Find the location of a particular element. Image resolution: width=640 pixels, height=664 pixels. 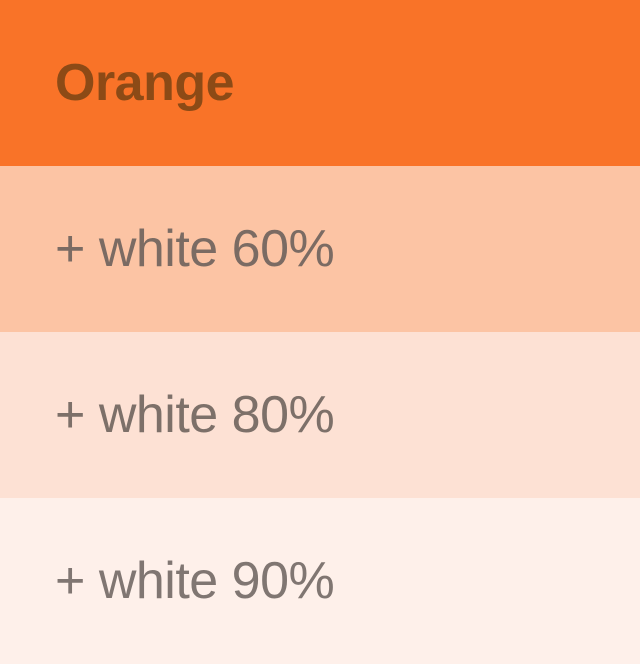

swatch-label-base: Orange is located at coordinates (145, 82).